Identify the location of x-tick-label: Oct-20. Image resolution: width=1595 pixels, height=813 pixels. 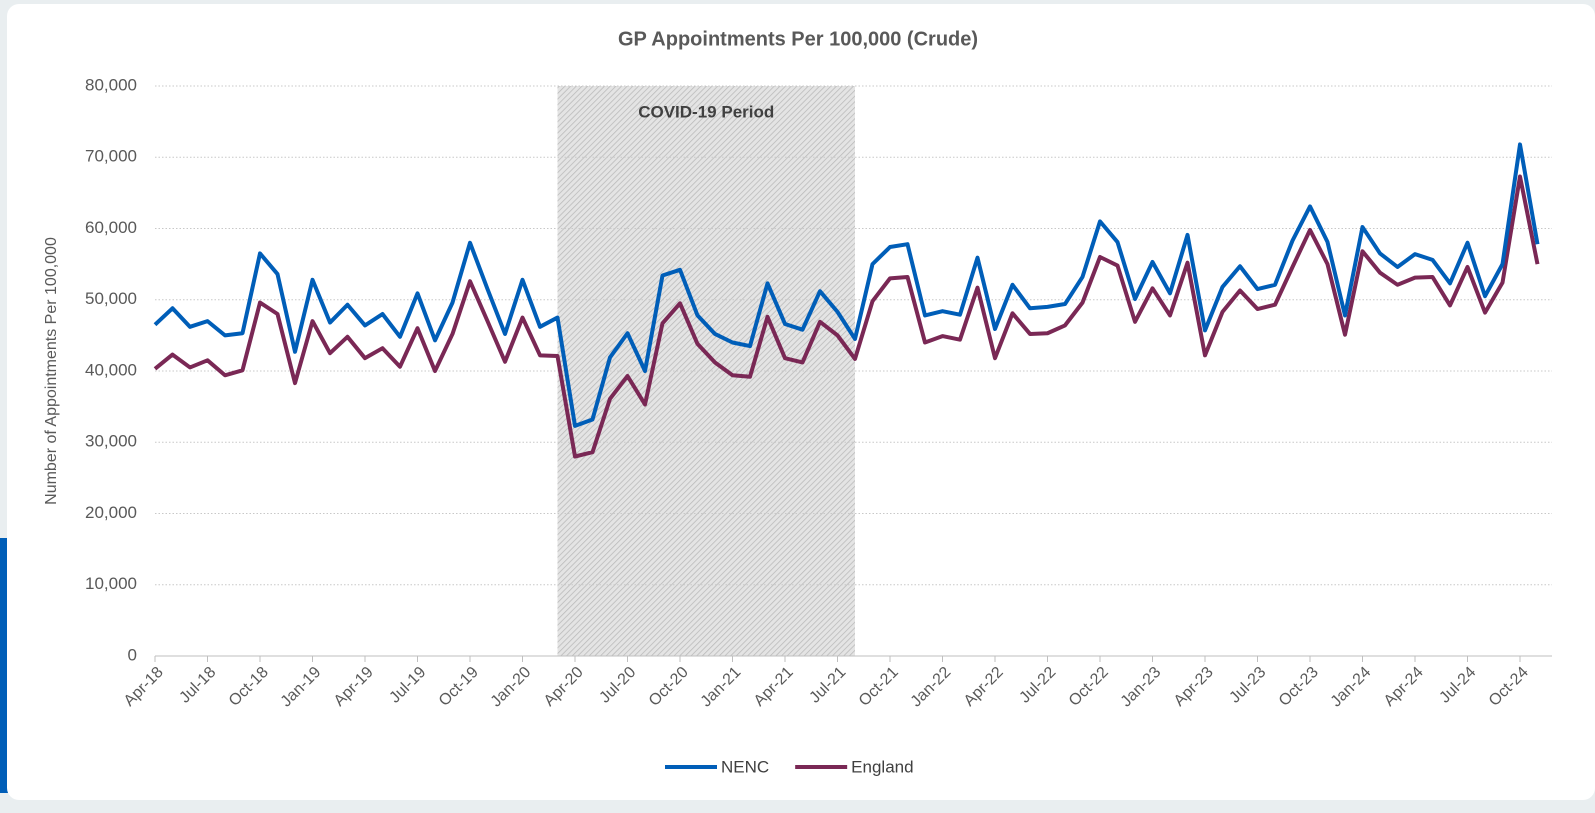
(669, 687).